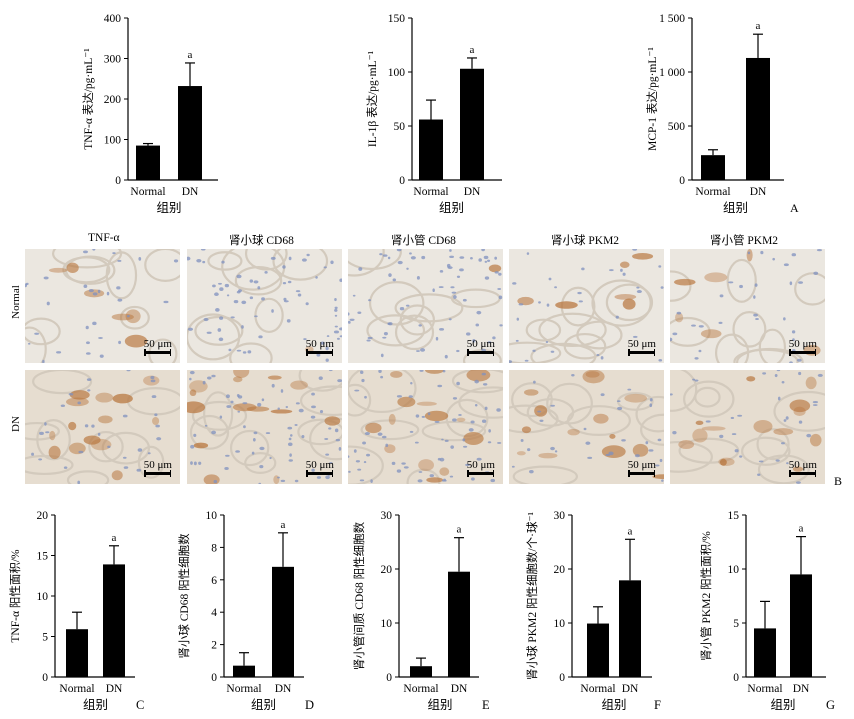 This screenshot has width=854, height=719. What do you see at coordinates (677, 127) in the screenshot?
I see `y-tick-label: 500` at bounding box center [677, 127].